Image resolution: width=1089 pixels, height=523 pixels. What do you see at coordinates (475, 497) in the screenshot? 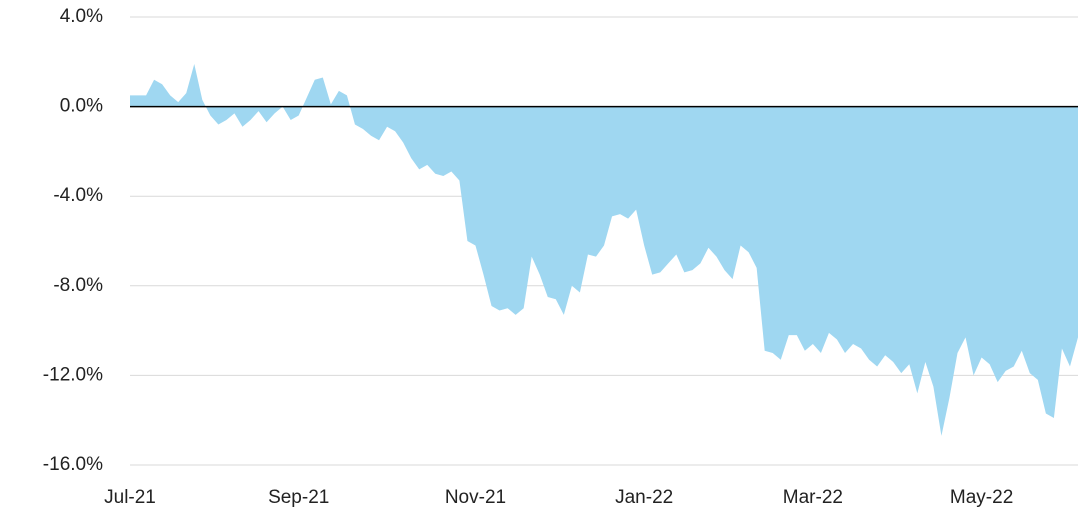
I see `x-tick-label: Nov-21` at bounding box center [475, 497].